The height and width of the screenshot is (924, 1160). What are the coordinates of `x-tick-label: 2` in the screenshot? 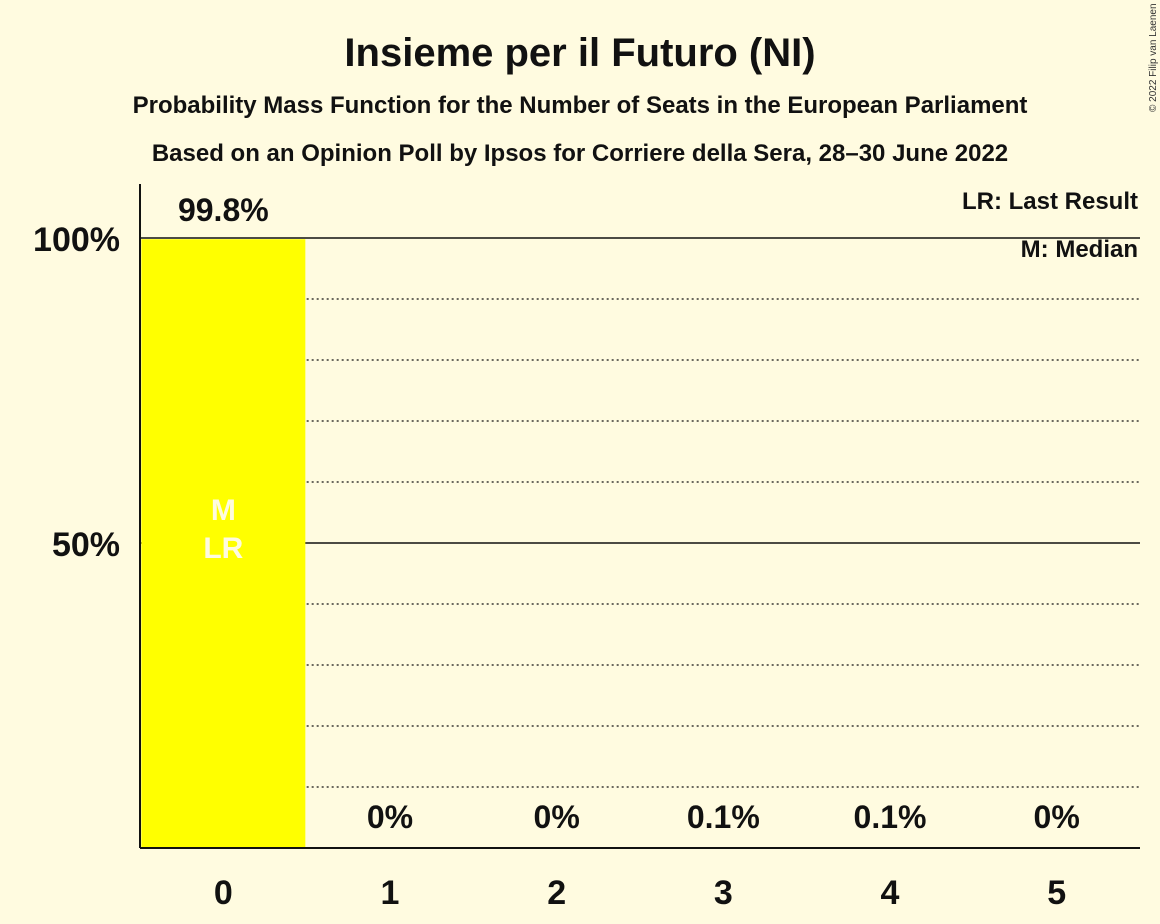 It's located at (556, 893).